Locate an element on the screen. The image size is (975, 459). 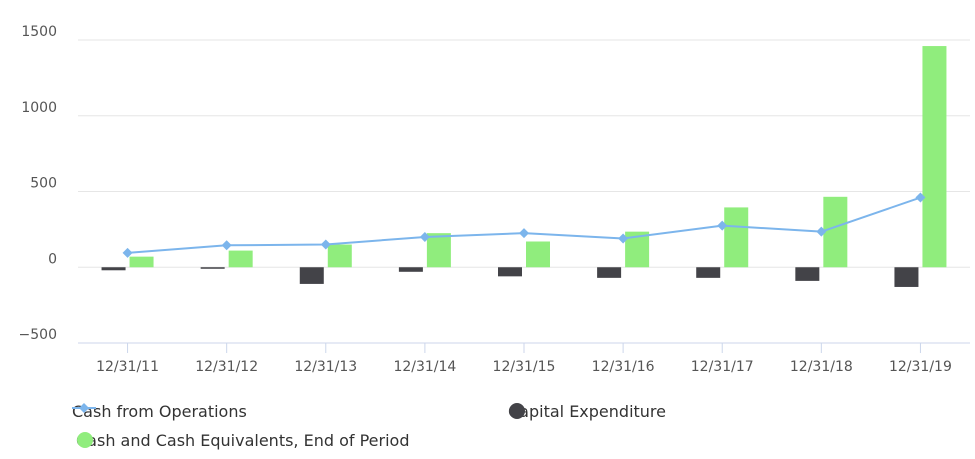
legend-item-cash-from-operations: Cash from Operations is located at coordinates (159, 411).